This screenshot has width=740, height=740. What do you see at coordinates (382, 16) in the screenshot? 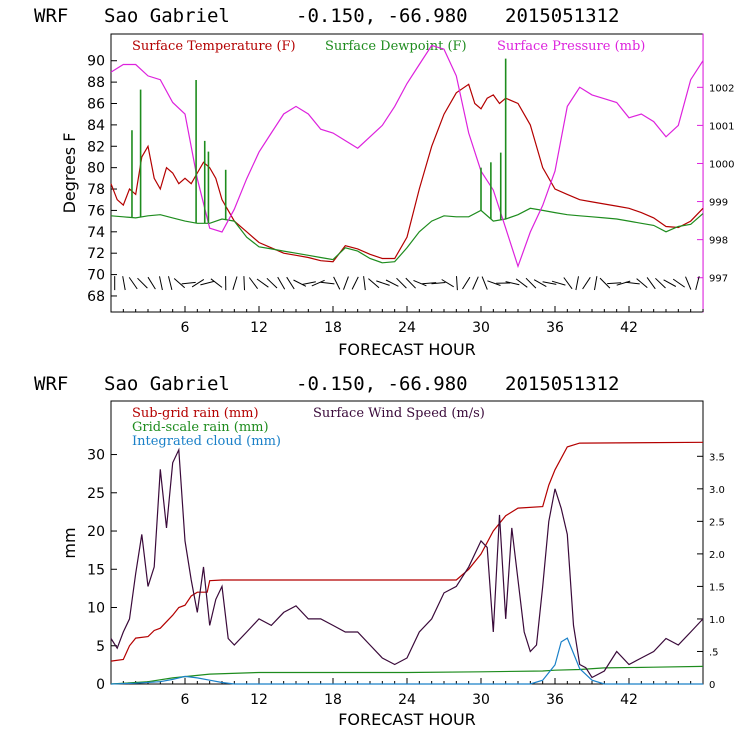
I see `panel1-coords: -0.150, -66.980` at bounding box center [382, 16].